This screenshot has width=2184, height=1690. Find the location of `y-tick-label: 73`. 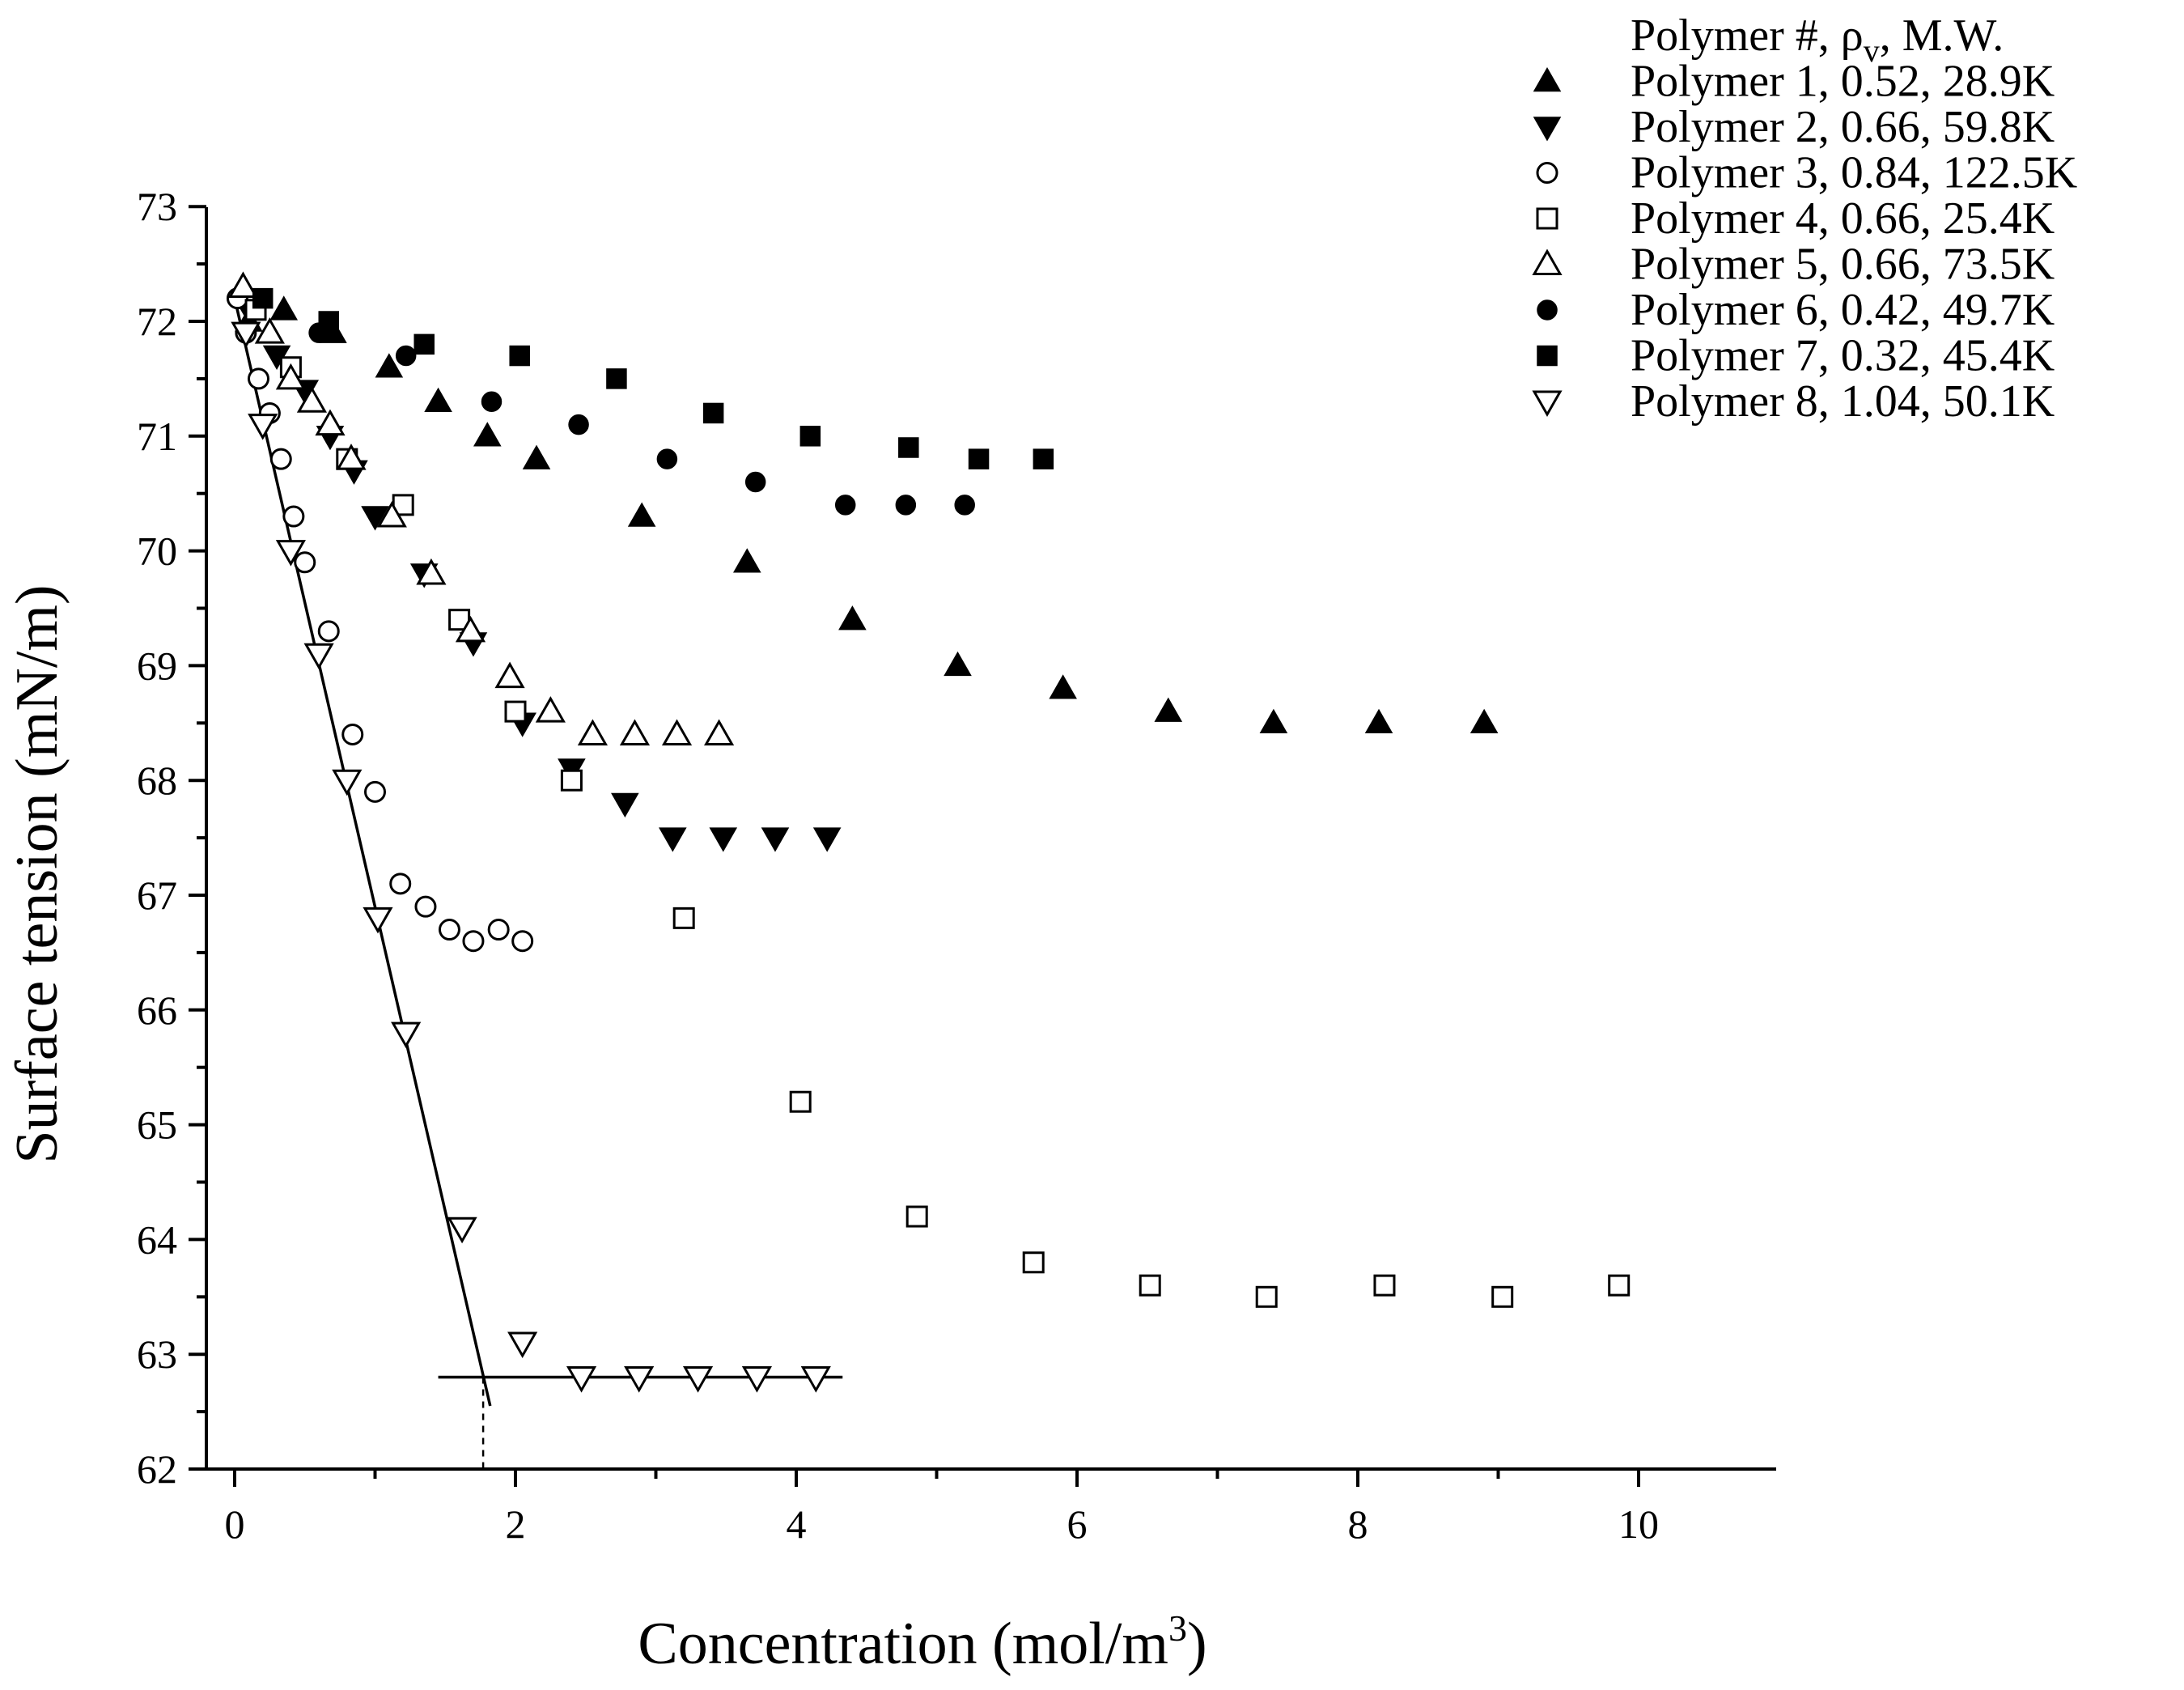

y-tick-label: 73 is located at coordinates (157, 206).